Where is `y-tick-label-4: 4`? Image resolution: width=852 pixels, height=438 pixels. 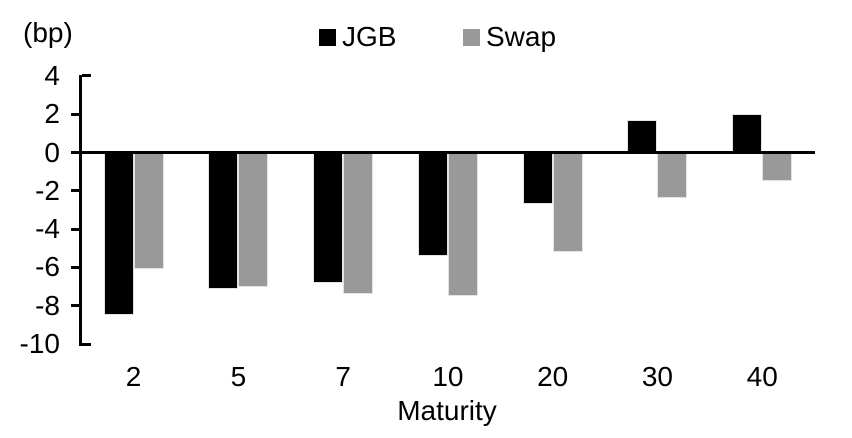 y-tick-label-4: 4 is located at coordinates (52, 75).